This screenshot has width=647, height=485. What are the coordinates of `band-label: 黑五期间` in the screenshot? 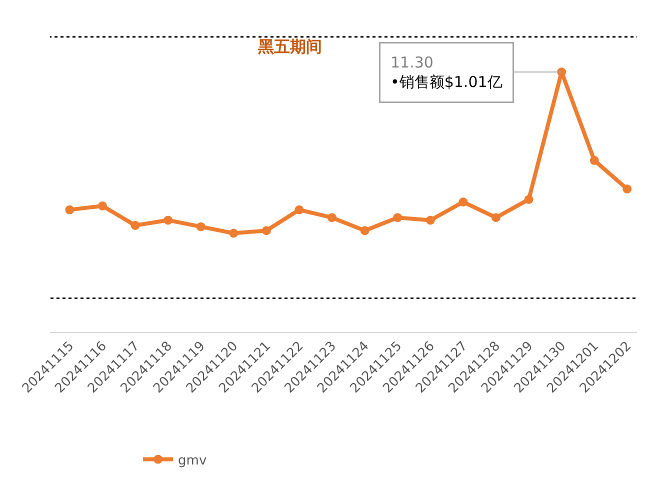 It's located at (289, 46).